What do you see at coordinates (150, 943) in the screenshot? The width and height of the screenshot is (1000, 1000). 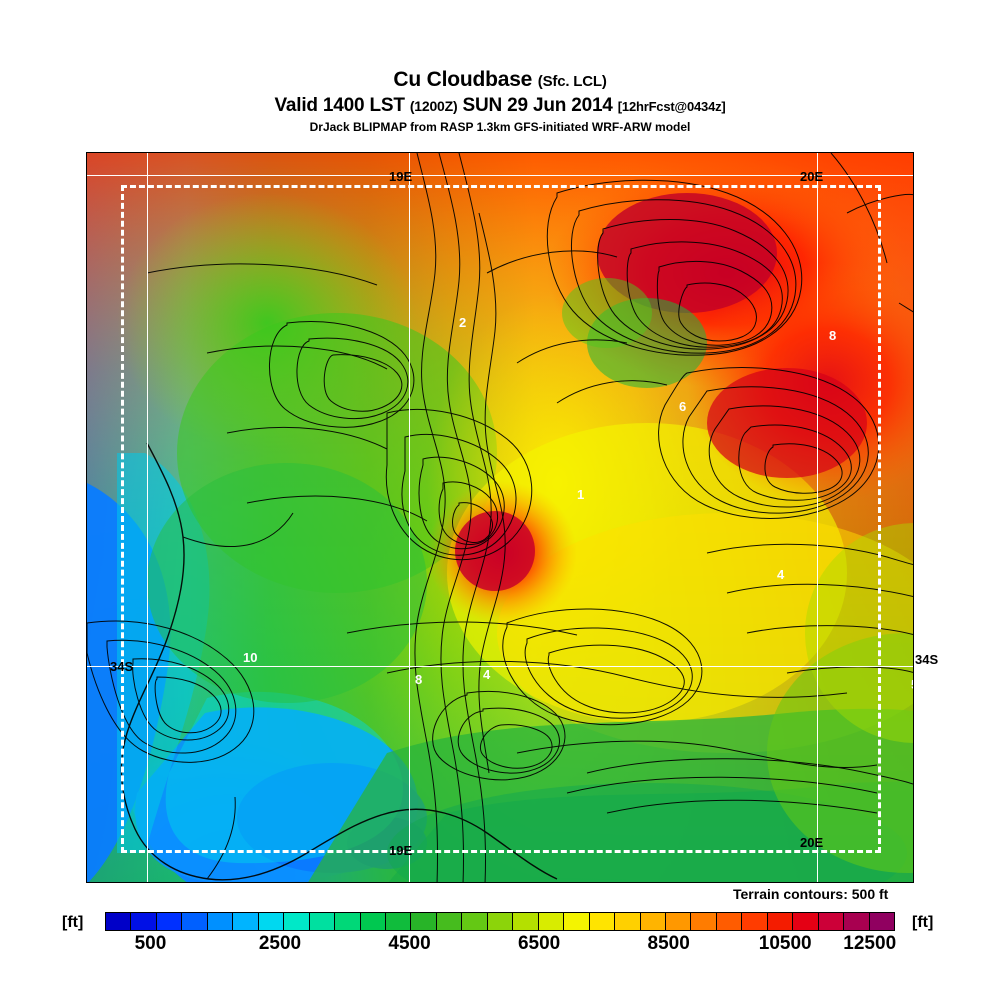 I see `colorbar-tick-500: 500` at bounding box center [150, 943].